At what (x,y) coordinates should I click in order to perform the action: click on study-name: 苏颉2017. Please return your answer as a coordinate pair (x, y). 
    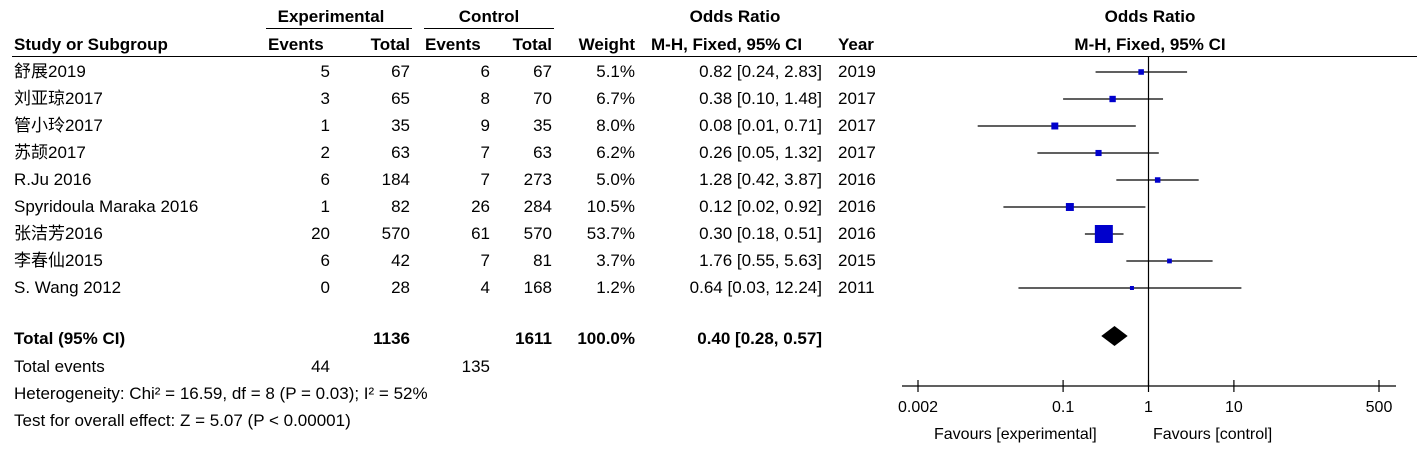
    Looking at the image, I should click on (50, 152).